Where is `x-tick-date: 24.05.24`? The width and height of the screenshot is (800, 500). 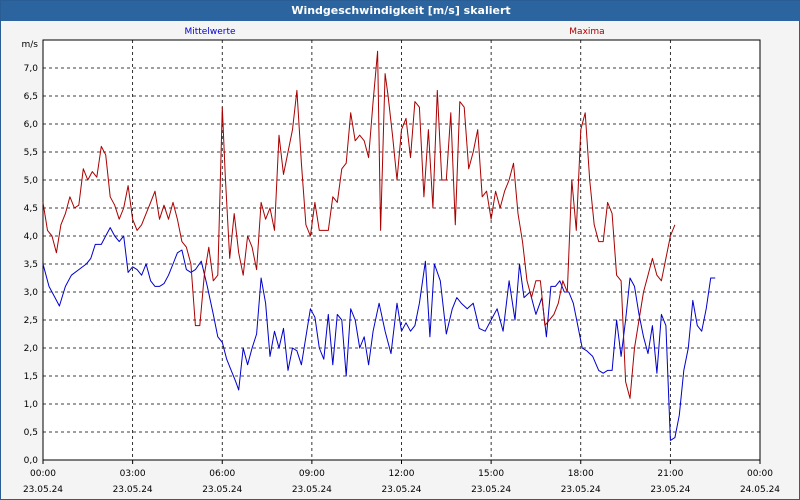
x-tick-date: 24.05.24 is located at coordinates (760, 490).